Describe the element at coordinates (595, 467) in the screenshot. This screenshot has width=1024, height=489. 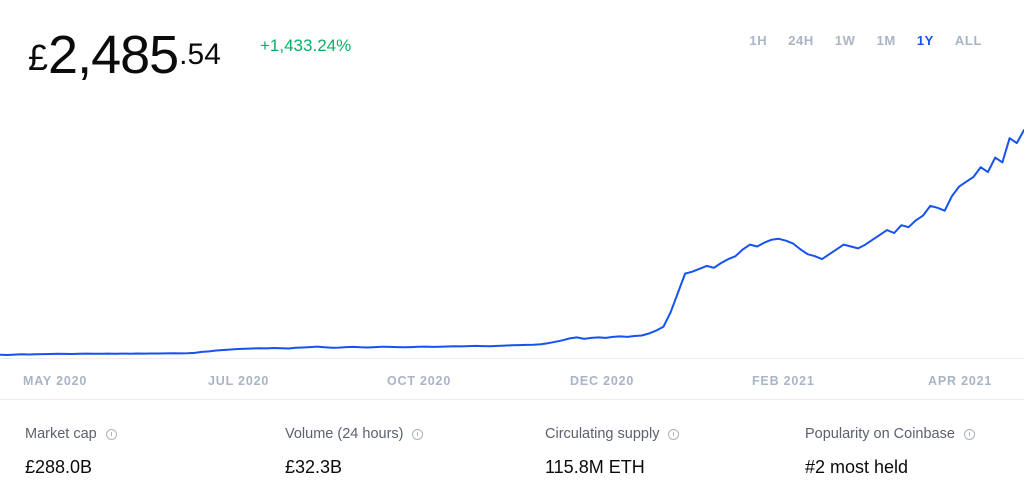
I see `stat-value: 115.8M ETH` at that location.